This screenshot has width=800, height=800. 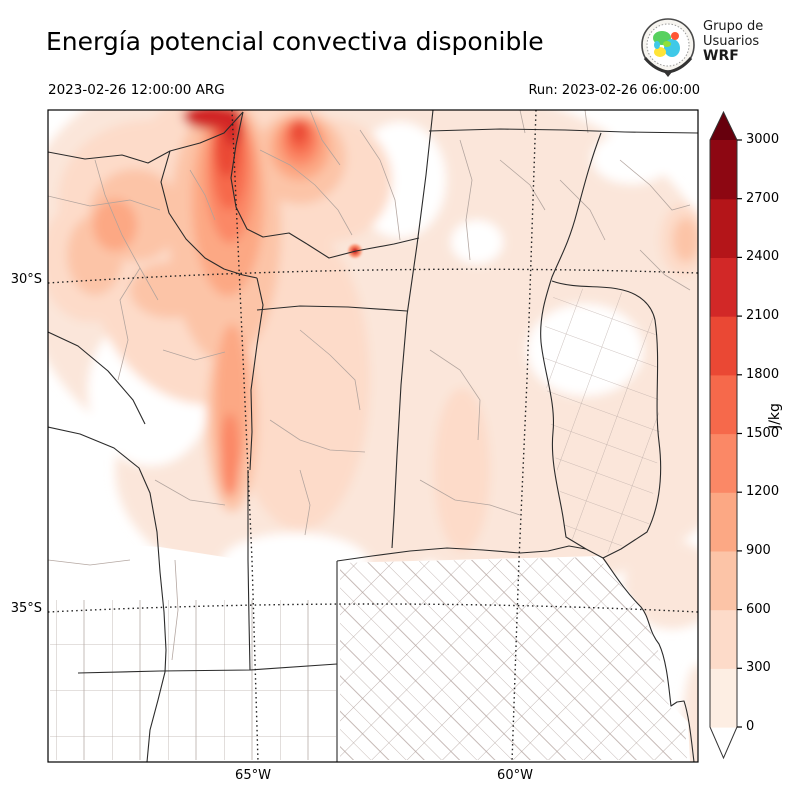 What do you see at coordinates (253, 775) in the screenshot?
I see `lon-tick-65w: 65°W` at bounding box center [253, 775].